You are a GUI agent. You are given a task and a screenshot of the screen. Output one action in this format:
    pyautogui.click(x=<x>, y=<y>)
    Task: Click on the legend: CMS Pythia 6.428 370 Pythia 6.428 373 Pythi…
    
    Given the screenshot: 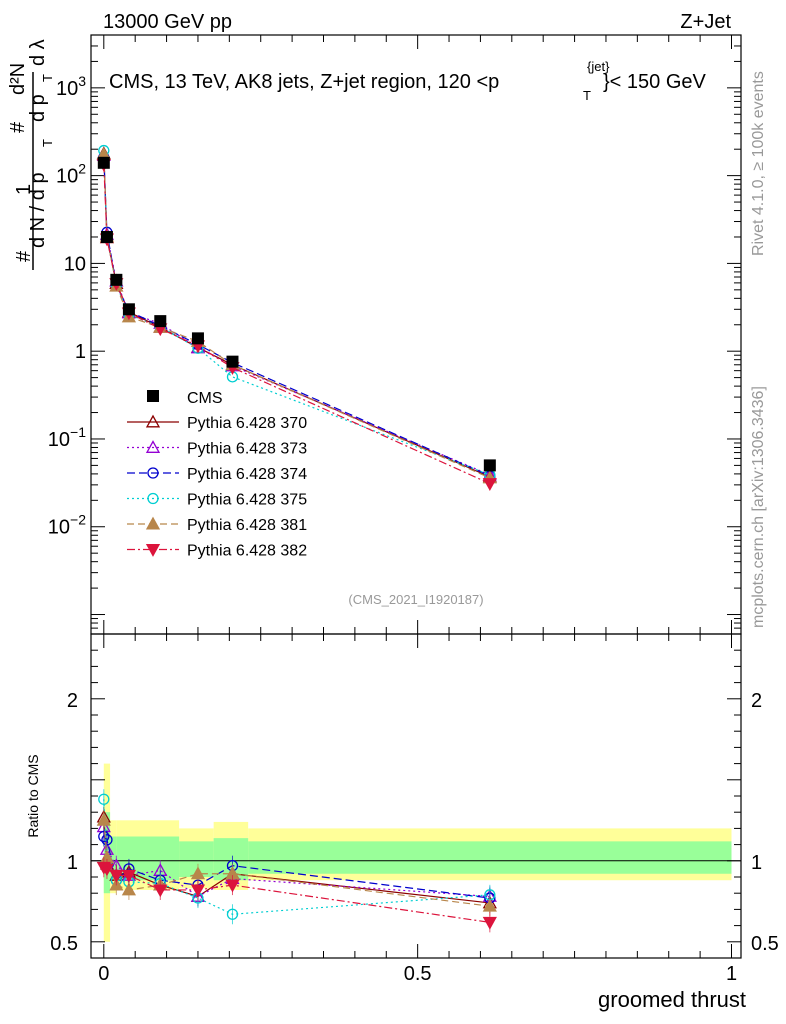 What is the action you would take?
    pyautogui.click(x=217, y=475)
    